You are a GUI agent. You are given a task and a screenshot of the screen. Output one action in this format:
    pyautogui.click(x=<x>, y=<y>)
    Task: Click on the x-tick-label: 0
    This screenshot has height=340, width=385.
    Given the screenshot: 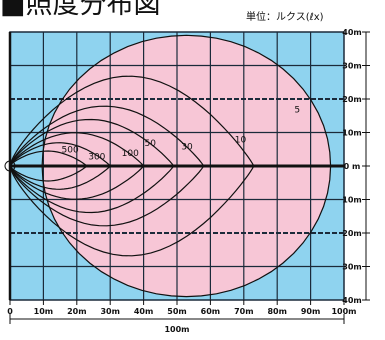 What is the action you would take?
    pyautogui.click(x=10, y=311)
    